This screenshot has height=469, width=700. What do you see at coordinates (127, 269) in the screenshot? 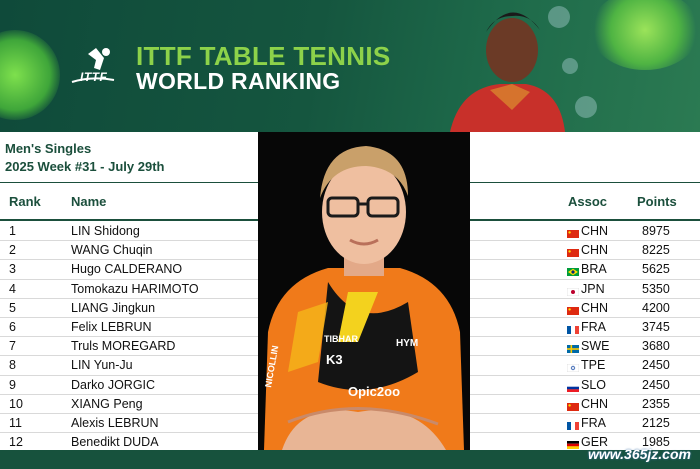
I see `player-name-cell: Hugo CALDERANO` at bounding box center [127, 269].